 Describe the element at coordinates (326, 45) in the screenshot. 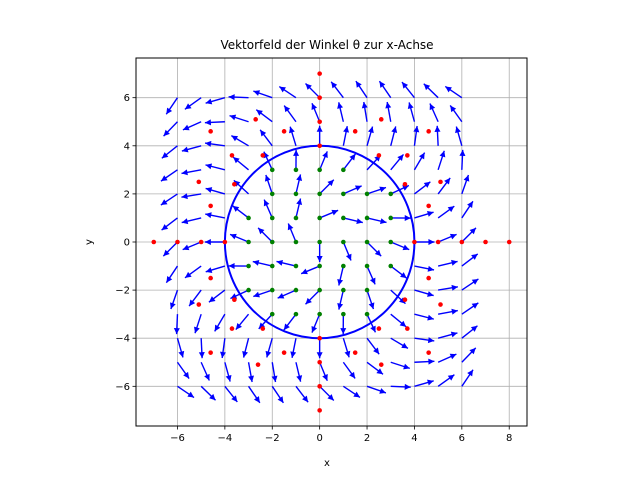

I see `chart-title: Vektorfeld der Winkel θ zur x-Achse` at that location.